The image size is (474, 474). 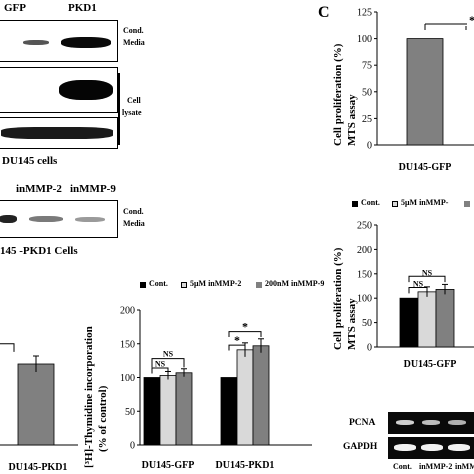 I want to click on ct-bar, so click(x=425, y=92).